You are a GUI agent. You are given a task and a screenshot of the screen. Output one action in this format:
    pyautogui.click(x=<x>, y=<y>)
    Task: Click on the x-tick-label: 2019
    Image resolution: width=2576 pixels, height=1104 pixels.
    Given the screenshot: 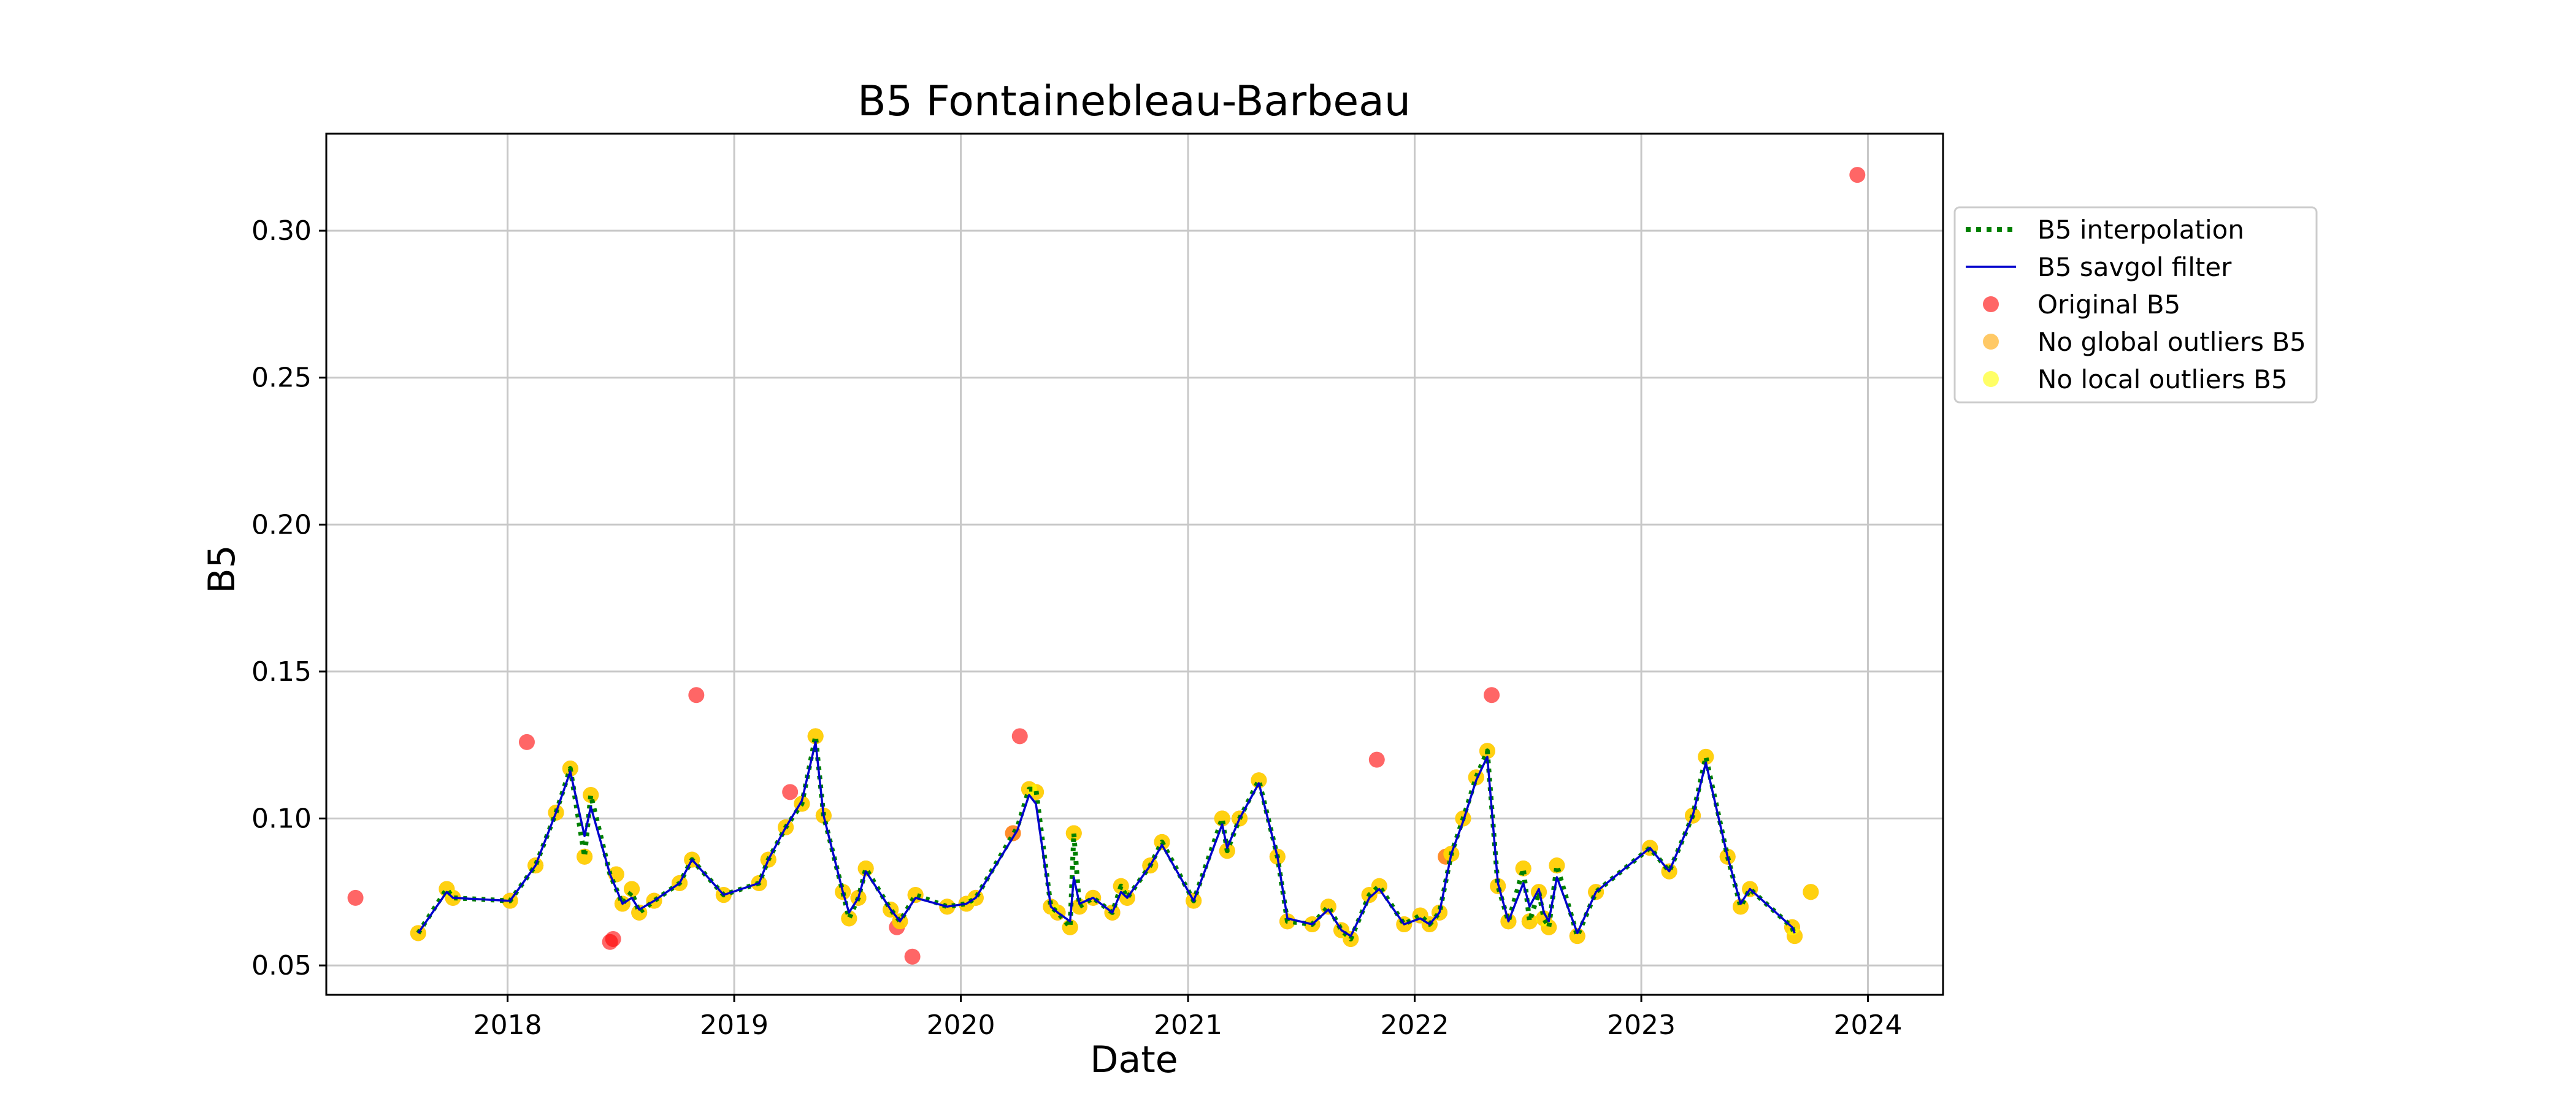 What is the action you would take?
    pyautogui.click(x=734, y=1025)
    